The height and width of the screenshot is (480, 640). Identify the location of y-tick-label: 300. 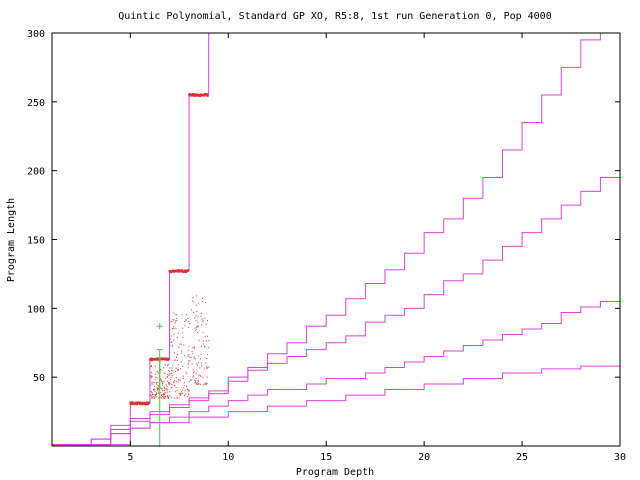
(36, 34).